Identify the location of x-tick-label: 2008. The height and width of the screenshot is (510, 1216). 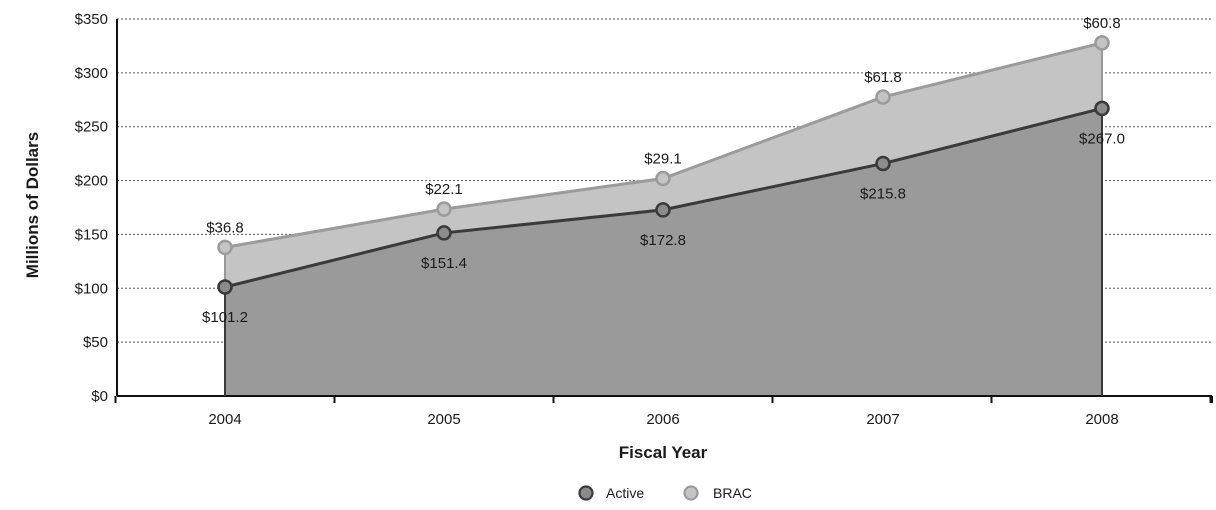
(1101, 419).